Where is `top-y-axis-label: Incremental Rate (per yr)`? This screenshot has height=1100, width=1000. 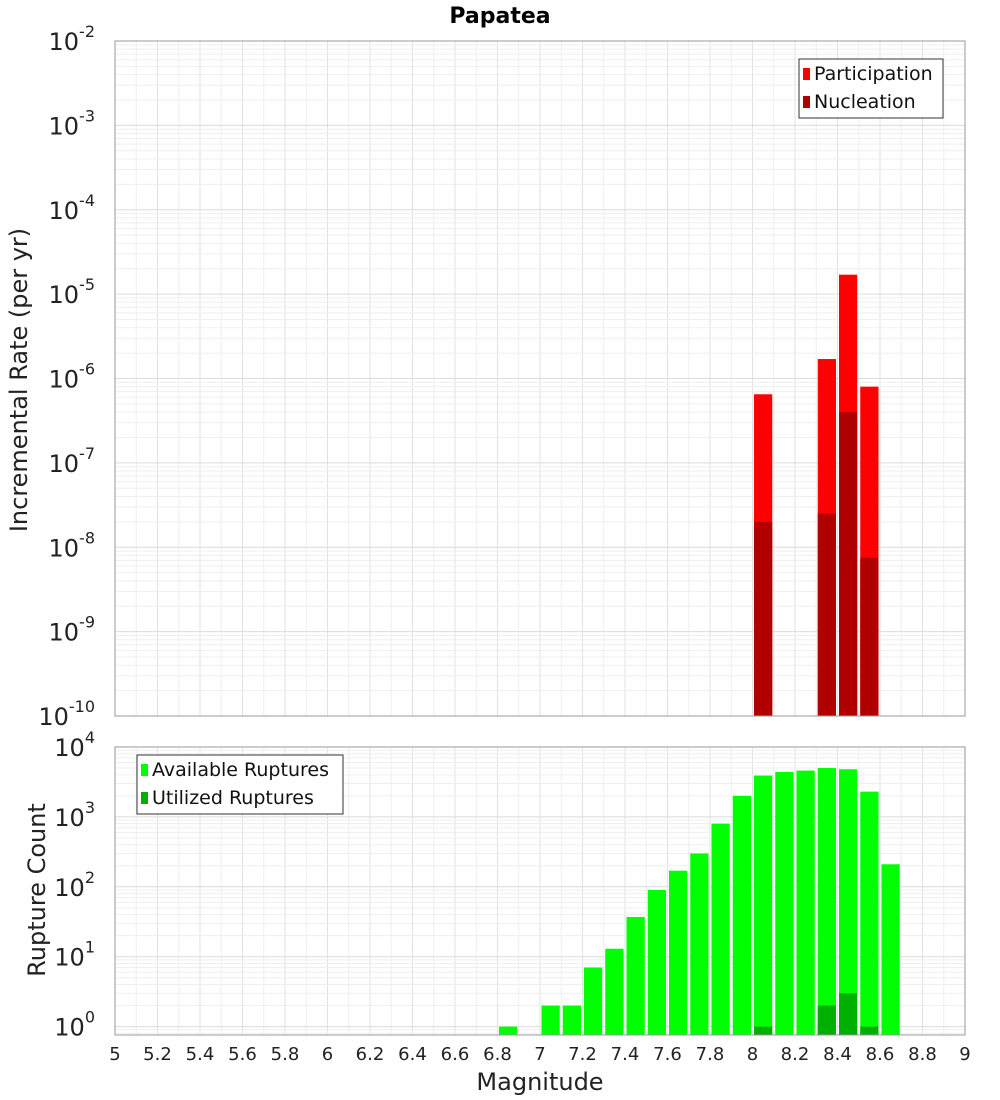
top-y-axis-label: Incremental Rate (per yr) is located at coordinates (19, 380).